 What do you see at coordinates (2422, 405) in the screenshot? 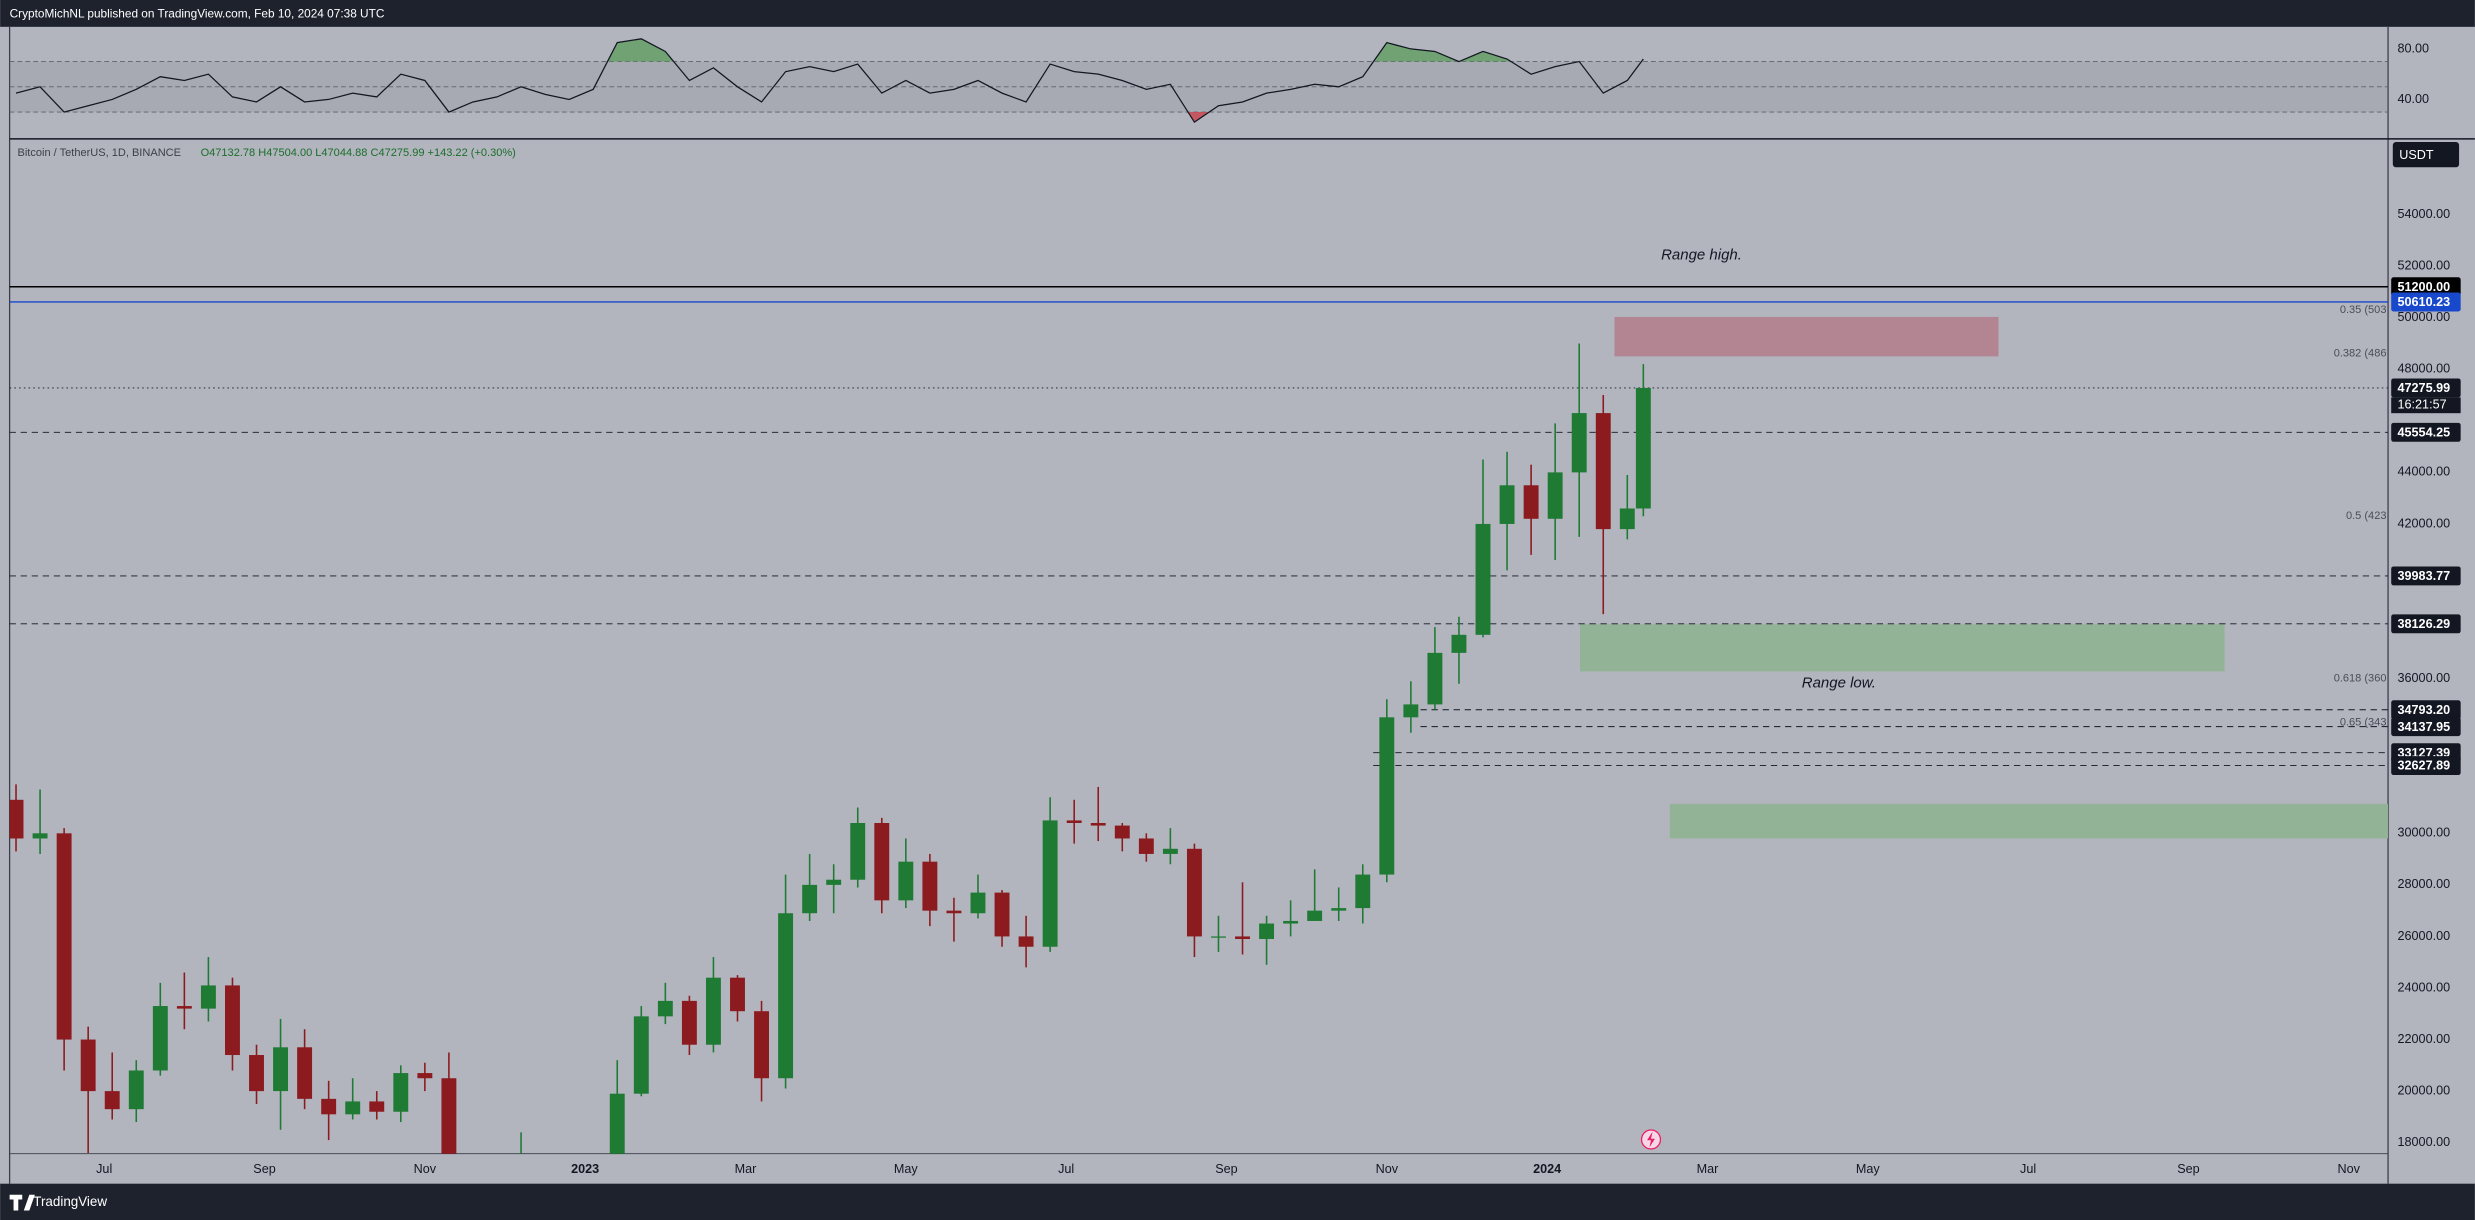
I see `countdown: 16:21:57` at bounding box center [2422, 405].